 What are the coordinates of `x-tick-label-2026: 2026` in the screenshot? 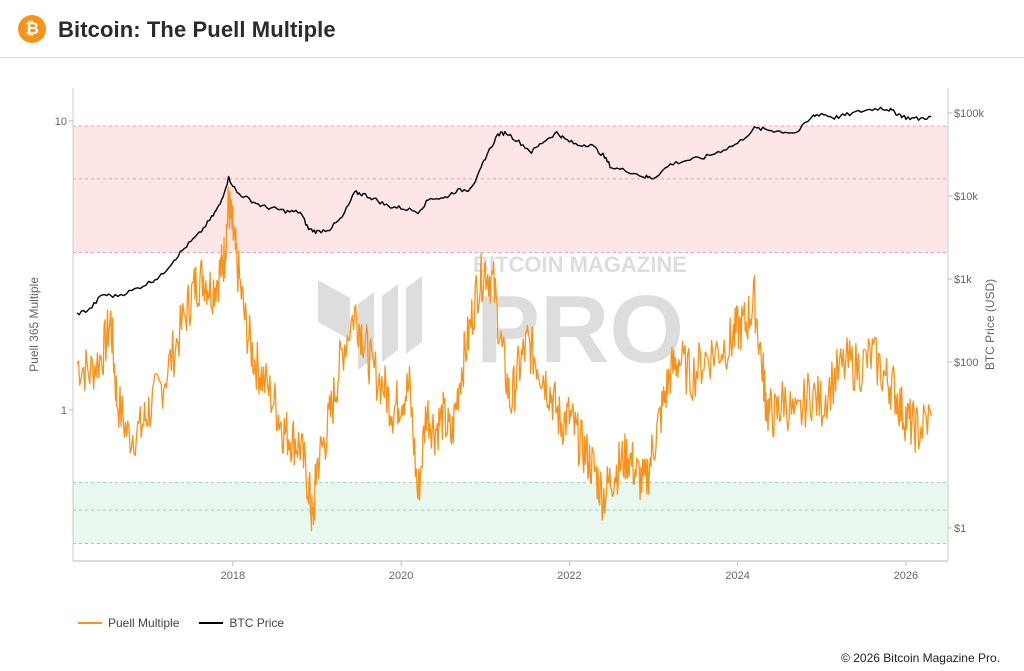 It's located at (906, 576).